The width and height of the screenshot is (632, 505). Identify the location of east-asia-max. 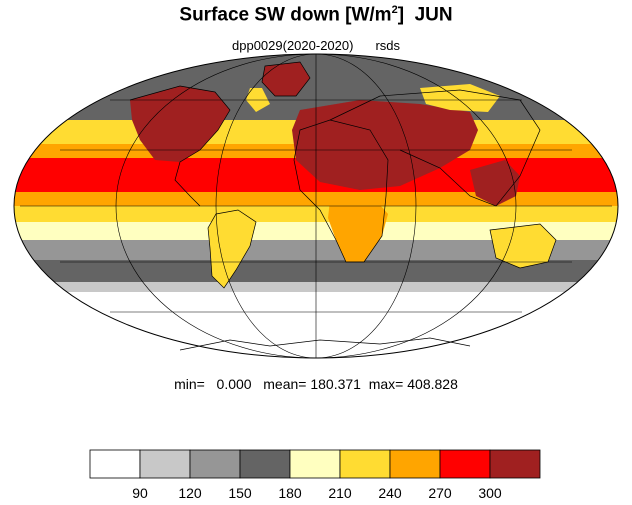
(495, 183).